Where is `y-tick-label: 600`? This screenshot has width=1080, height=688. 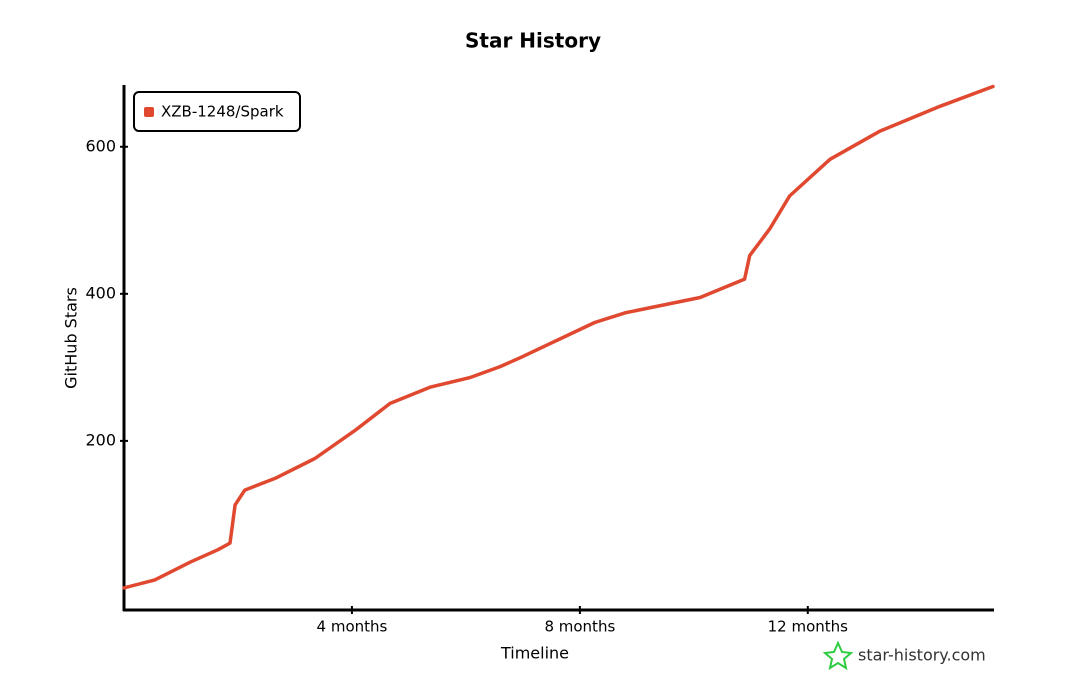
y-tick-label: 600 is located at coordinates (100, 145).